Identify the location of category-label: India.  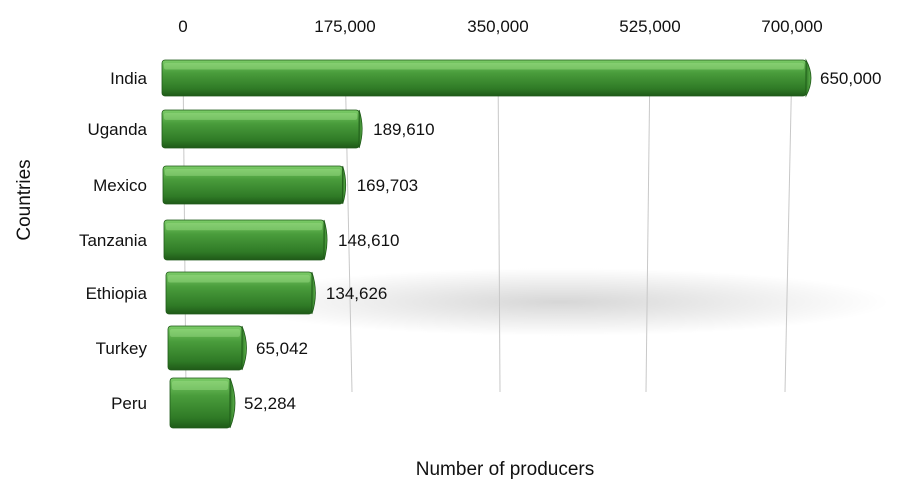
(128, 78).